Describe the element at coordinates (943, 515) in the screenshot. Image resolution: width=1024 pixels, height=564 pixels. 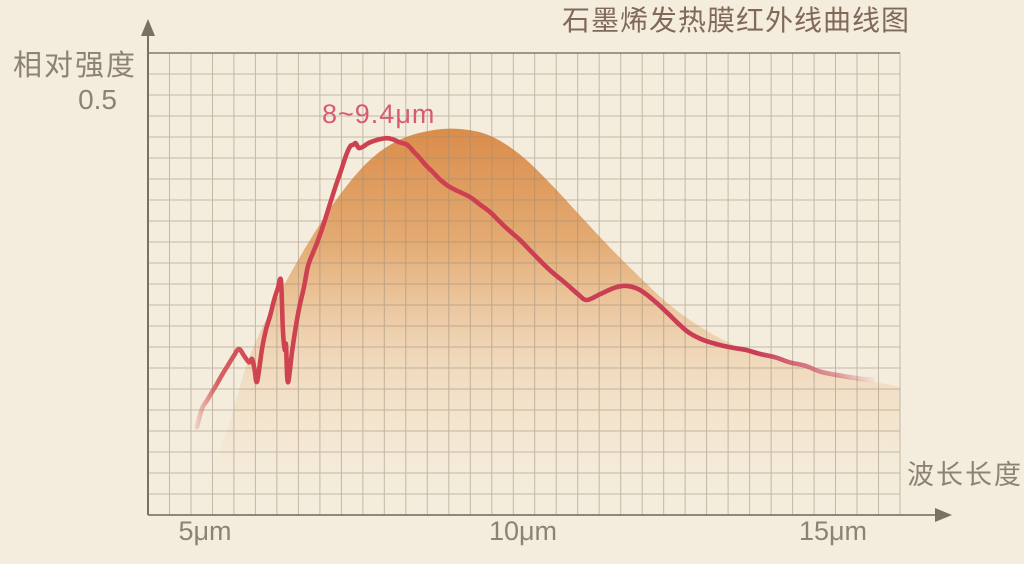
I see `x-axis-arrow-icon` at that location.